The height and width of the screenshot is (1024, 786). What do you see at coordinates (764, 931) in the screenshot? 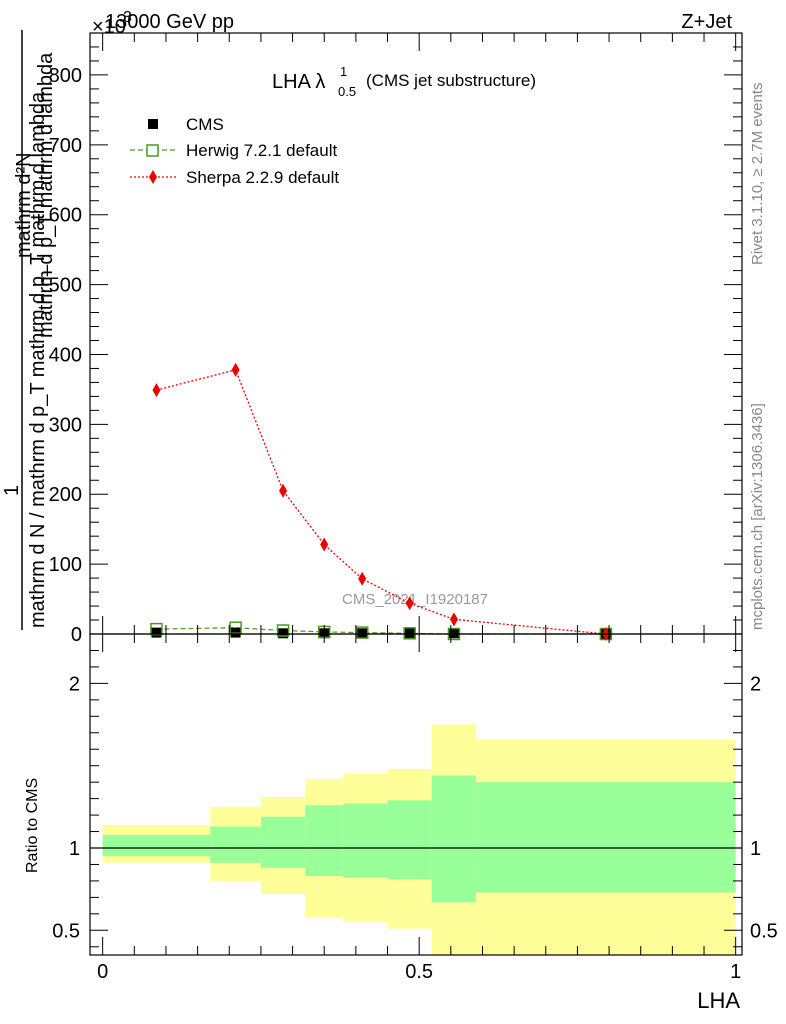
I see `ratio-ytick-label-right: 0.5` at bounding box center [764, 931].